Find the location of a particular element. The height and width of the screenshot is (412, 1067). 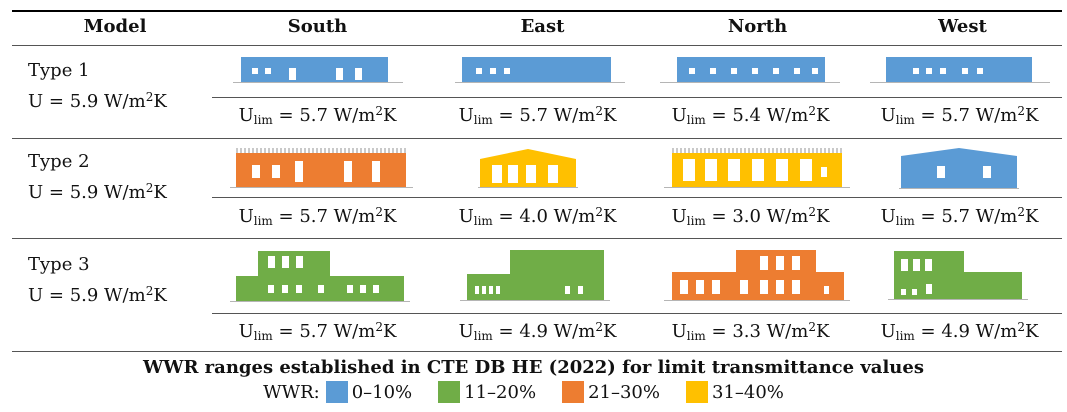

swatch-yellow is located at coordinates (697, 392).